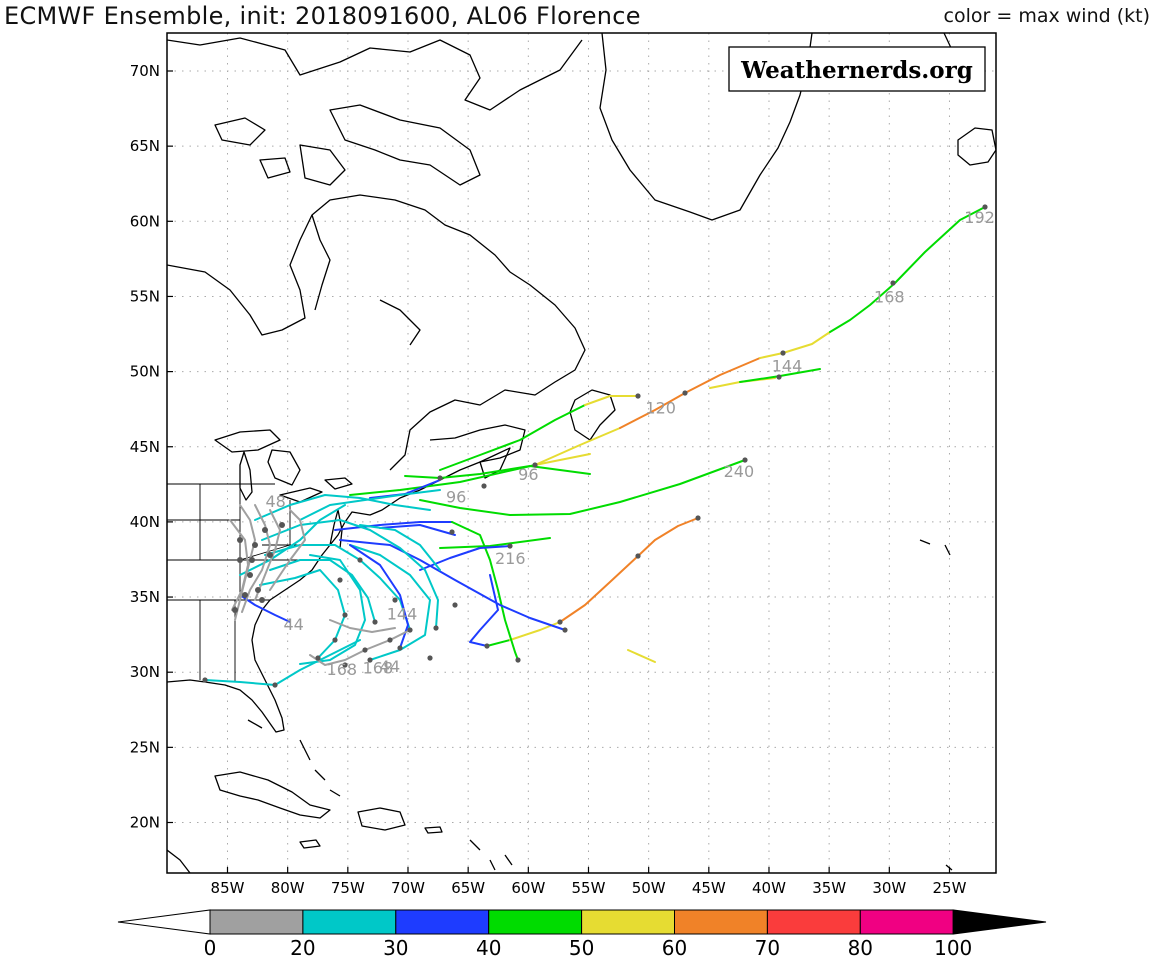  I want to click on colorbar-label: 80, so click(860, 948).